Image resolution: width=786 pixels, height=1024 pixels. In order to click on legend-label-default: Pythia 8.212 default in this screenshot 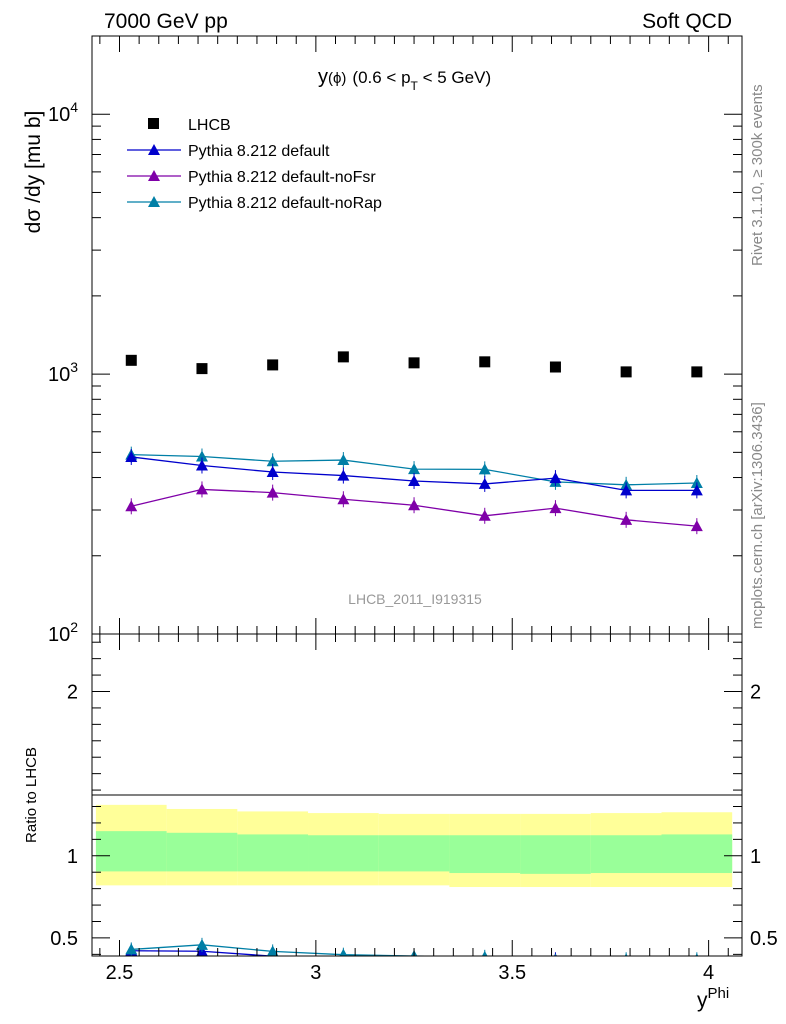, I will do `click(259, 151)`.